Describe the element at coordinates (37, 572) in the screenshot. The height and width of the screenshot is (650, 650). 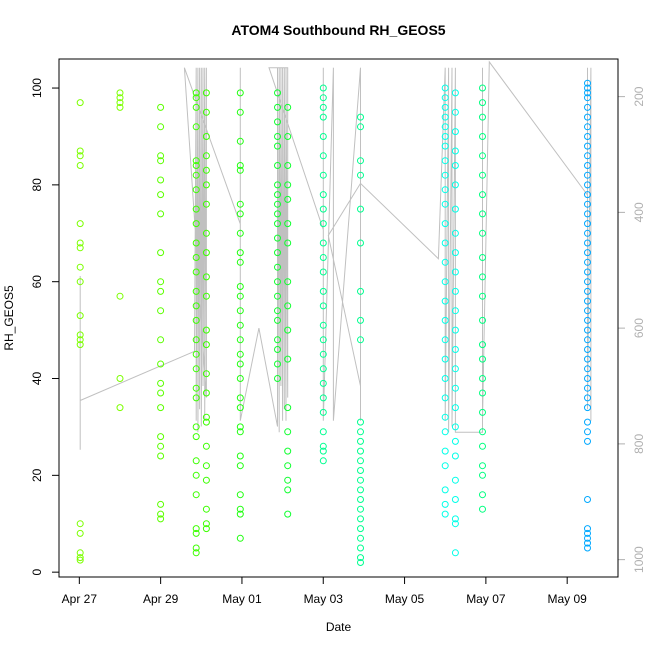
I see `y-tick-label: 0` at that location.